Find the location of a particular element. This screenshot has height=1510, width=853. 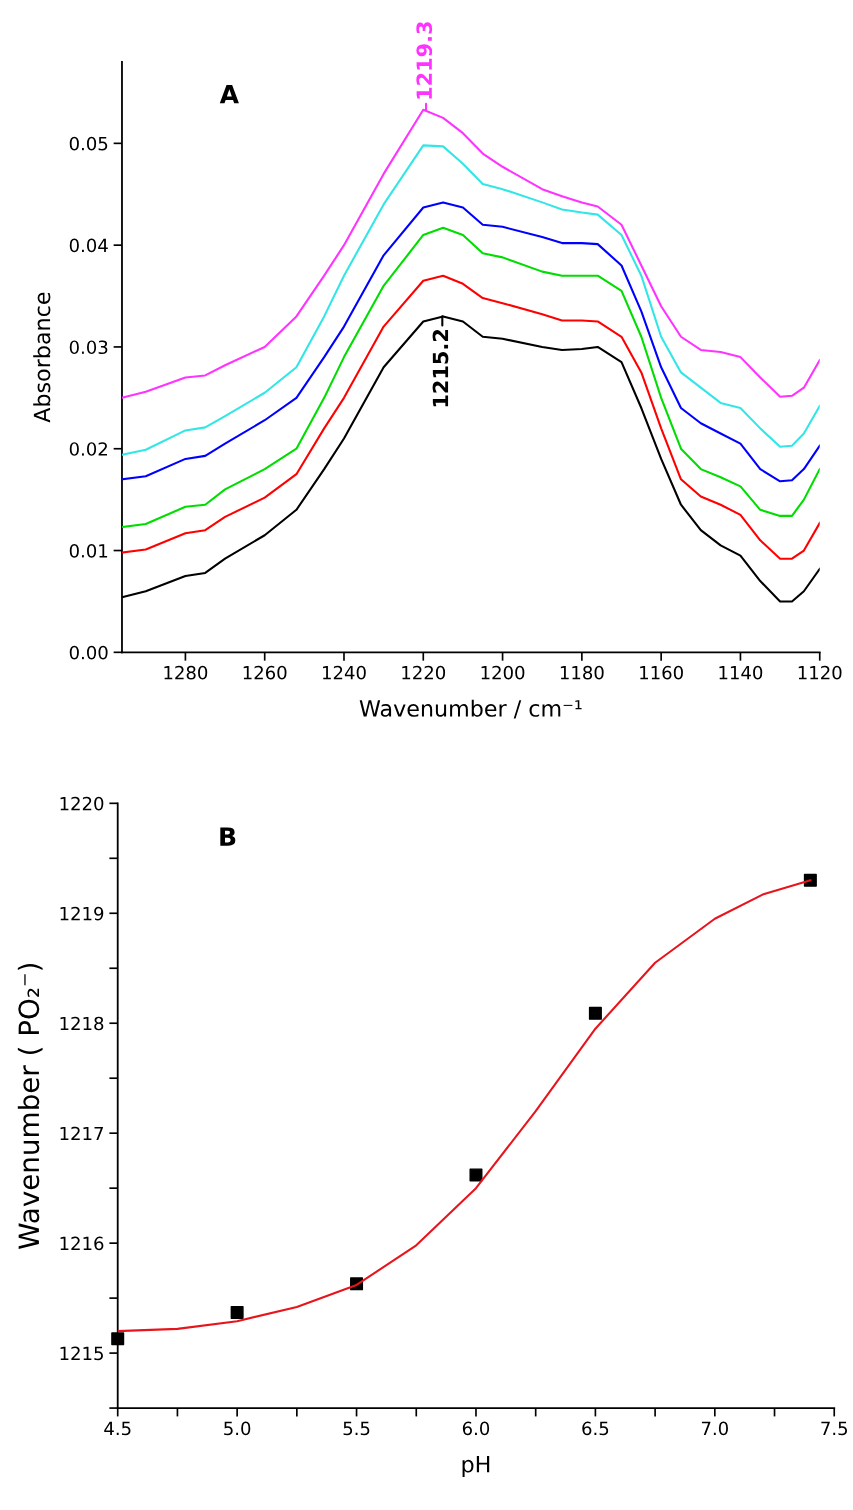

y-tick-label: 1217 is located at coordinates (81, 1133).